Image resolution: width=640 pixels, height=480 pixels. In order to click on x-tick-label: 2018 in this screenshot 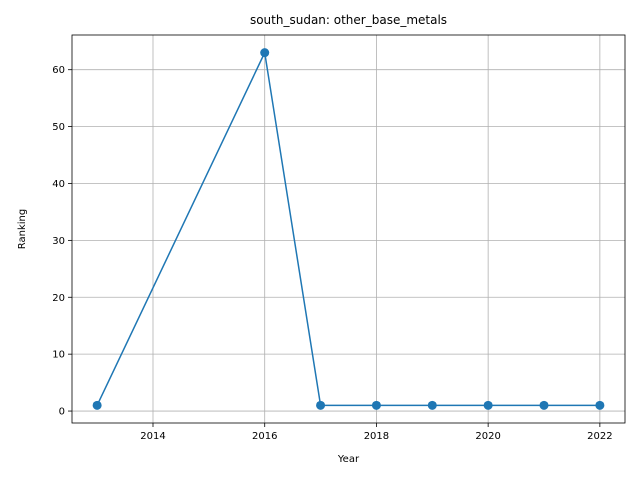, I will do `click(376, 436)`.